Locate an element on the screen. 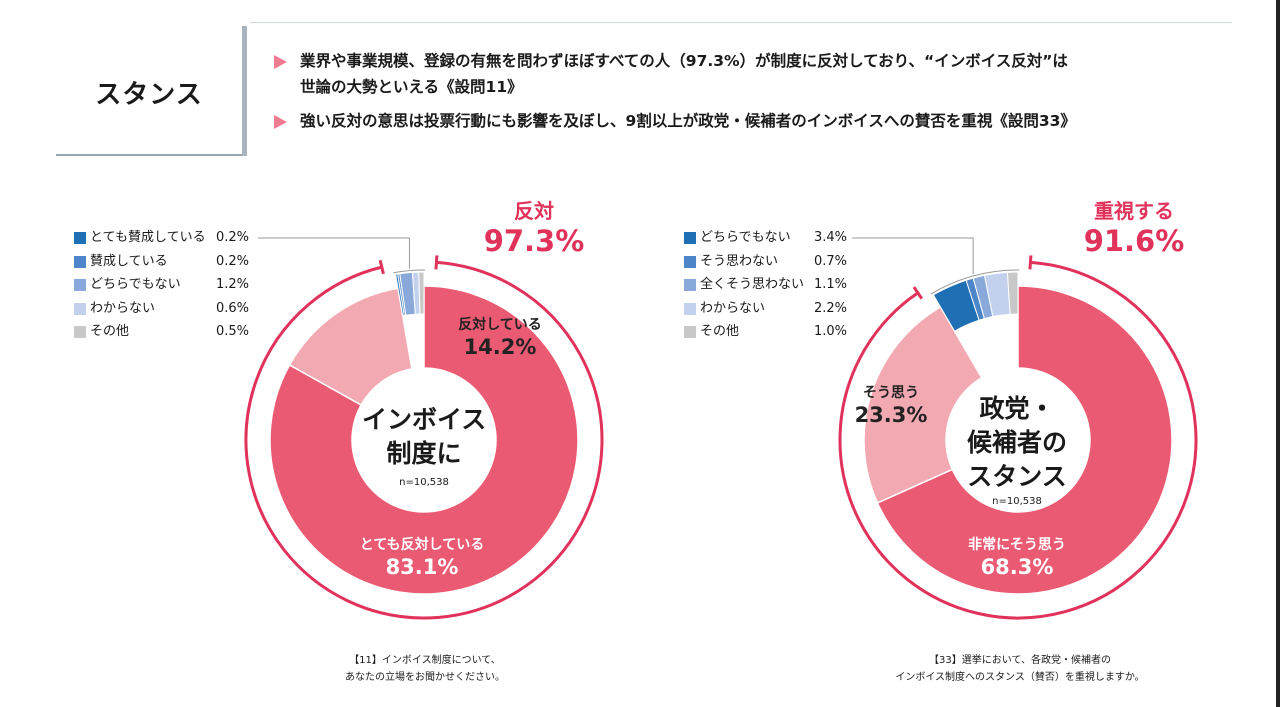 Image resolution: width=1280 pixels, height=707 pixels. legend-value: 0.6% is located at coordinates (233, 308).